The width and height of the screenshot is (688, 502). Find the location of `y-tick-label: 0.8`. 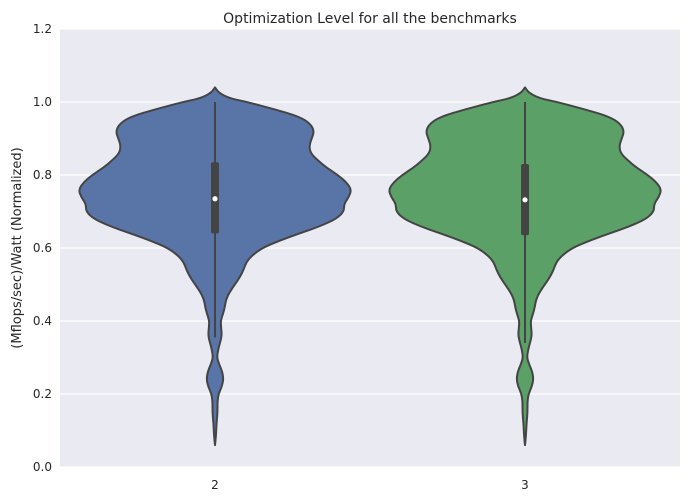

y-tick-label: 0.8 is located at coordinates (42, 175).